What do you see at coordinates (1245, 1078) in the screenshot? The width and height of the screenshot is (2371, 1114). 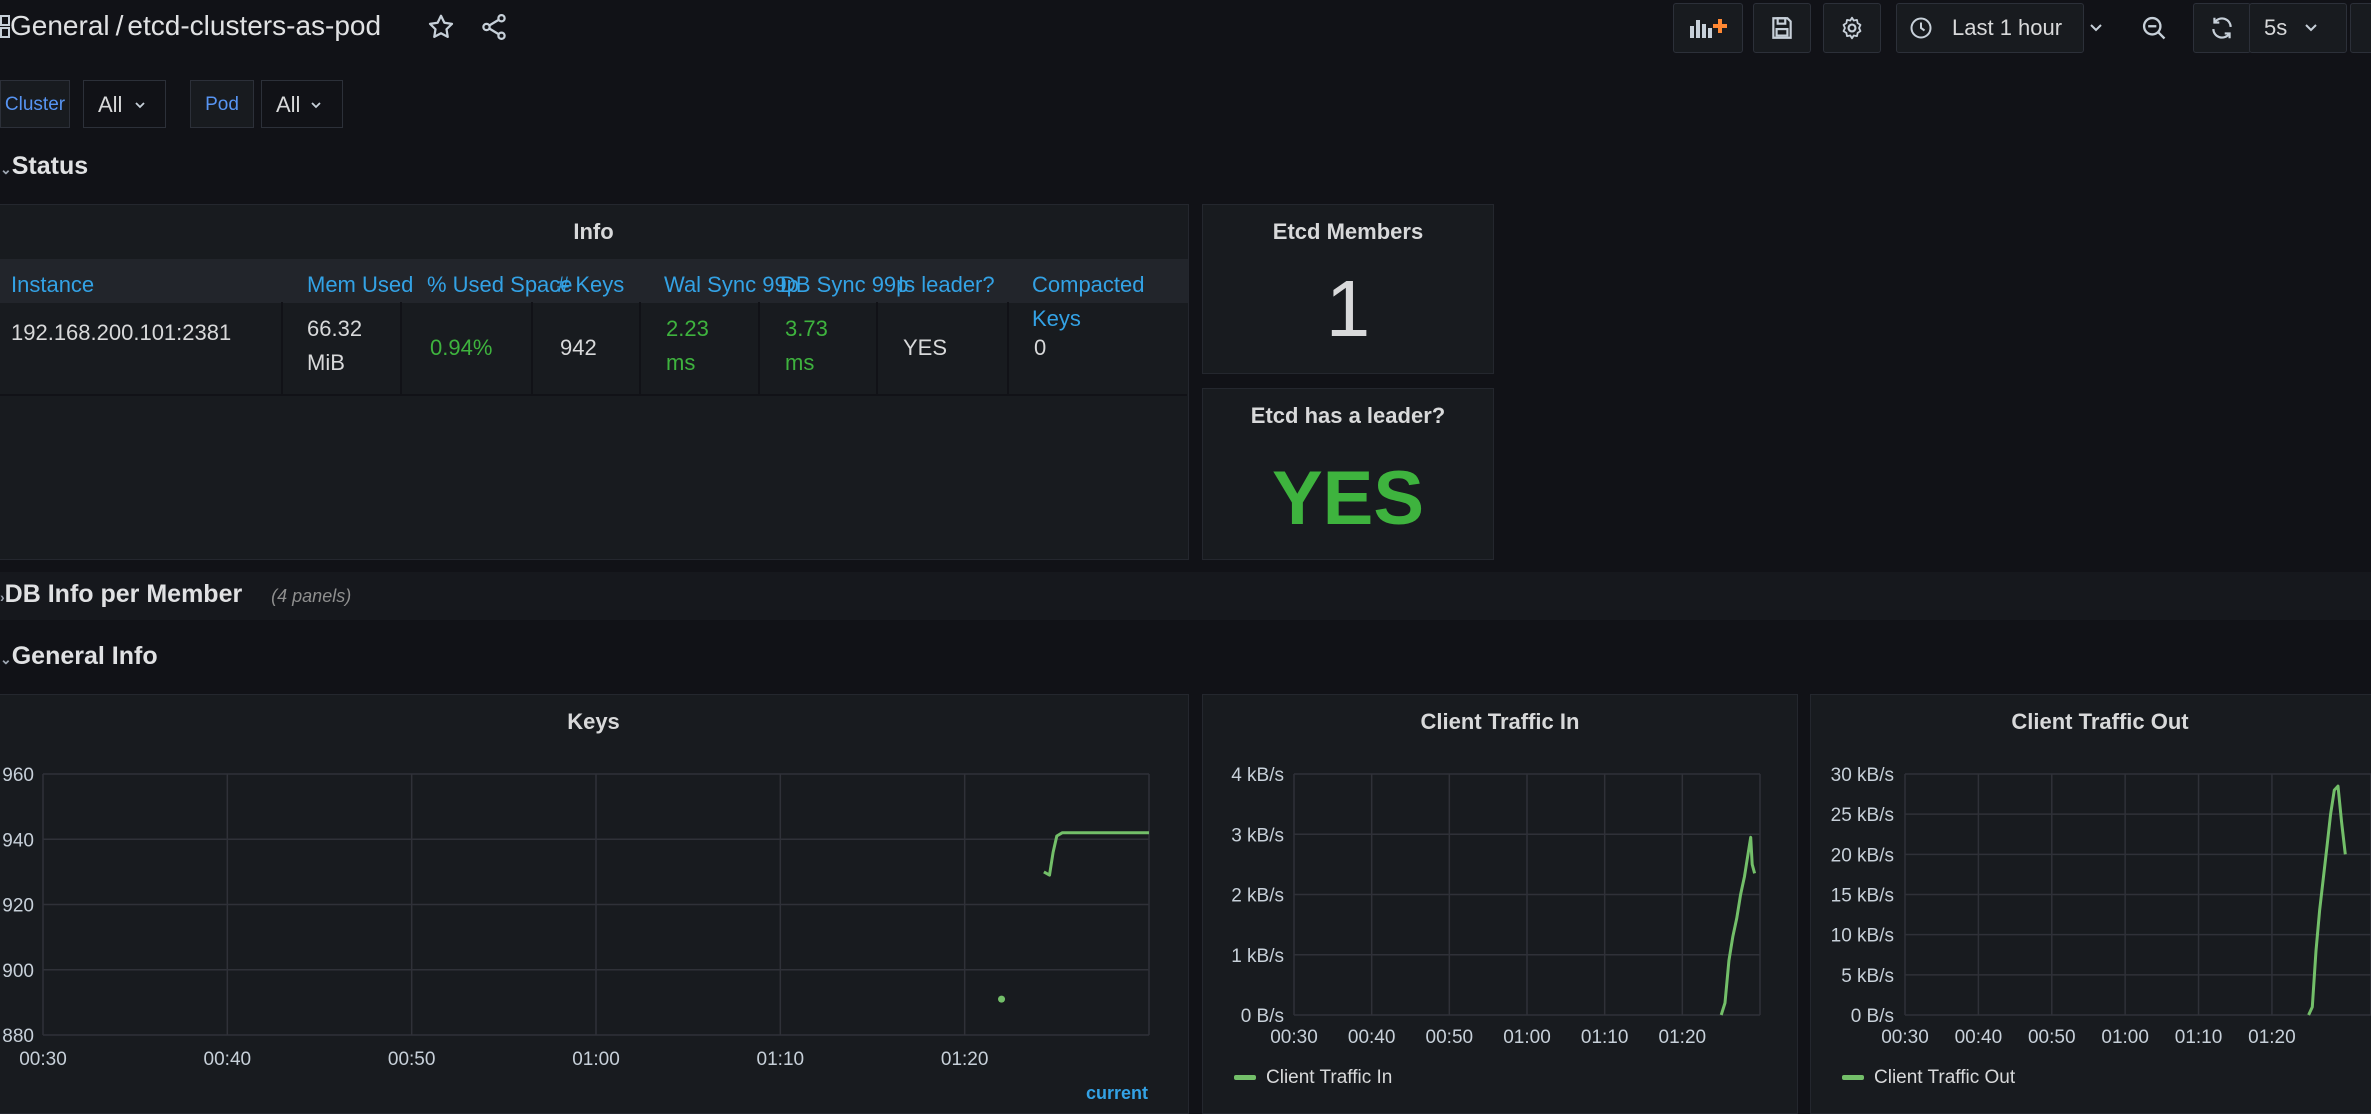 I see `legend-swatch` at bounding box center [1245, 1078].